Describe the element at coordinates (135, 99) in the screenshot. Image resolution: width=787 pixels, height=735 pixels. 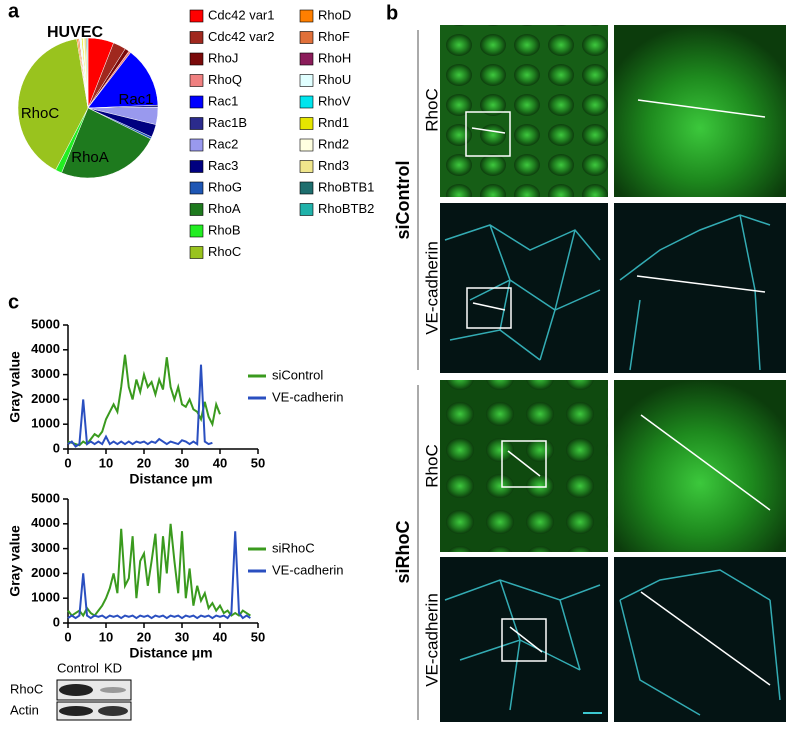
I see `slice-label: Rac1` at that location.